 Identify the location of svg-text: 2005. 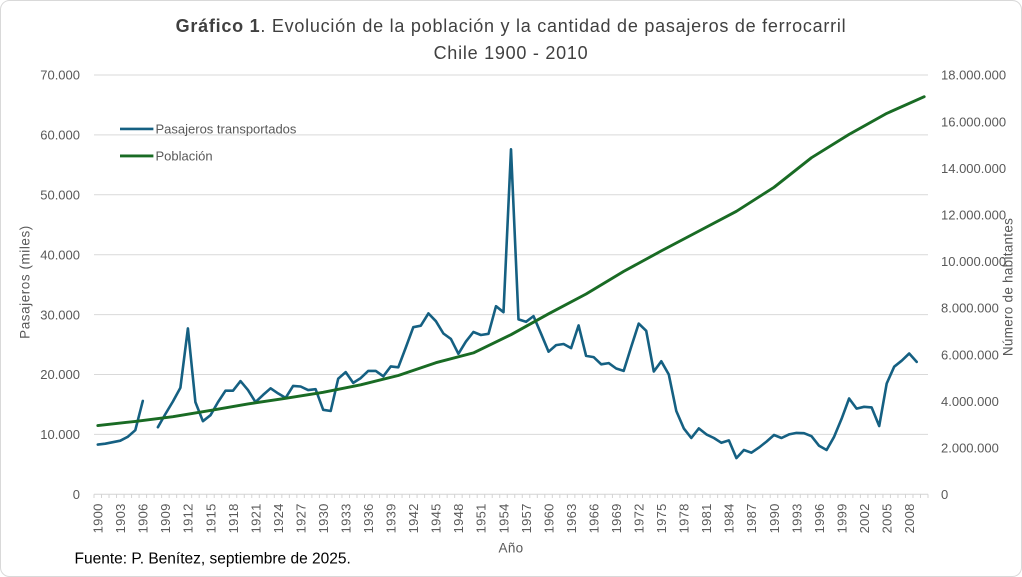
(886, 518).